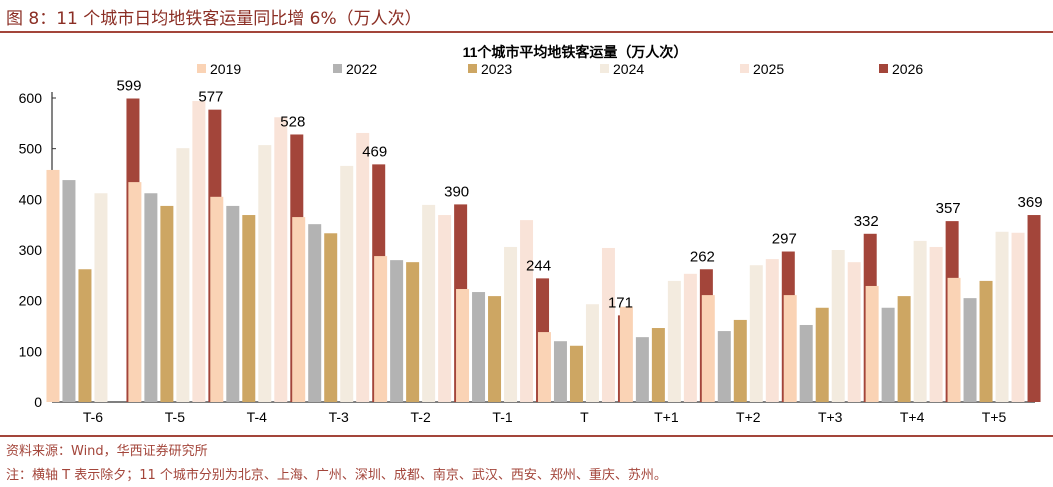 The height and width of the screenshot is (487, 1053). What do you see at coordinates (708, 348) in the screenshot?
I see `bar-2019-T+2` at bounding box center [708, 348].